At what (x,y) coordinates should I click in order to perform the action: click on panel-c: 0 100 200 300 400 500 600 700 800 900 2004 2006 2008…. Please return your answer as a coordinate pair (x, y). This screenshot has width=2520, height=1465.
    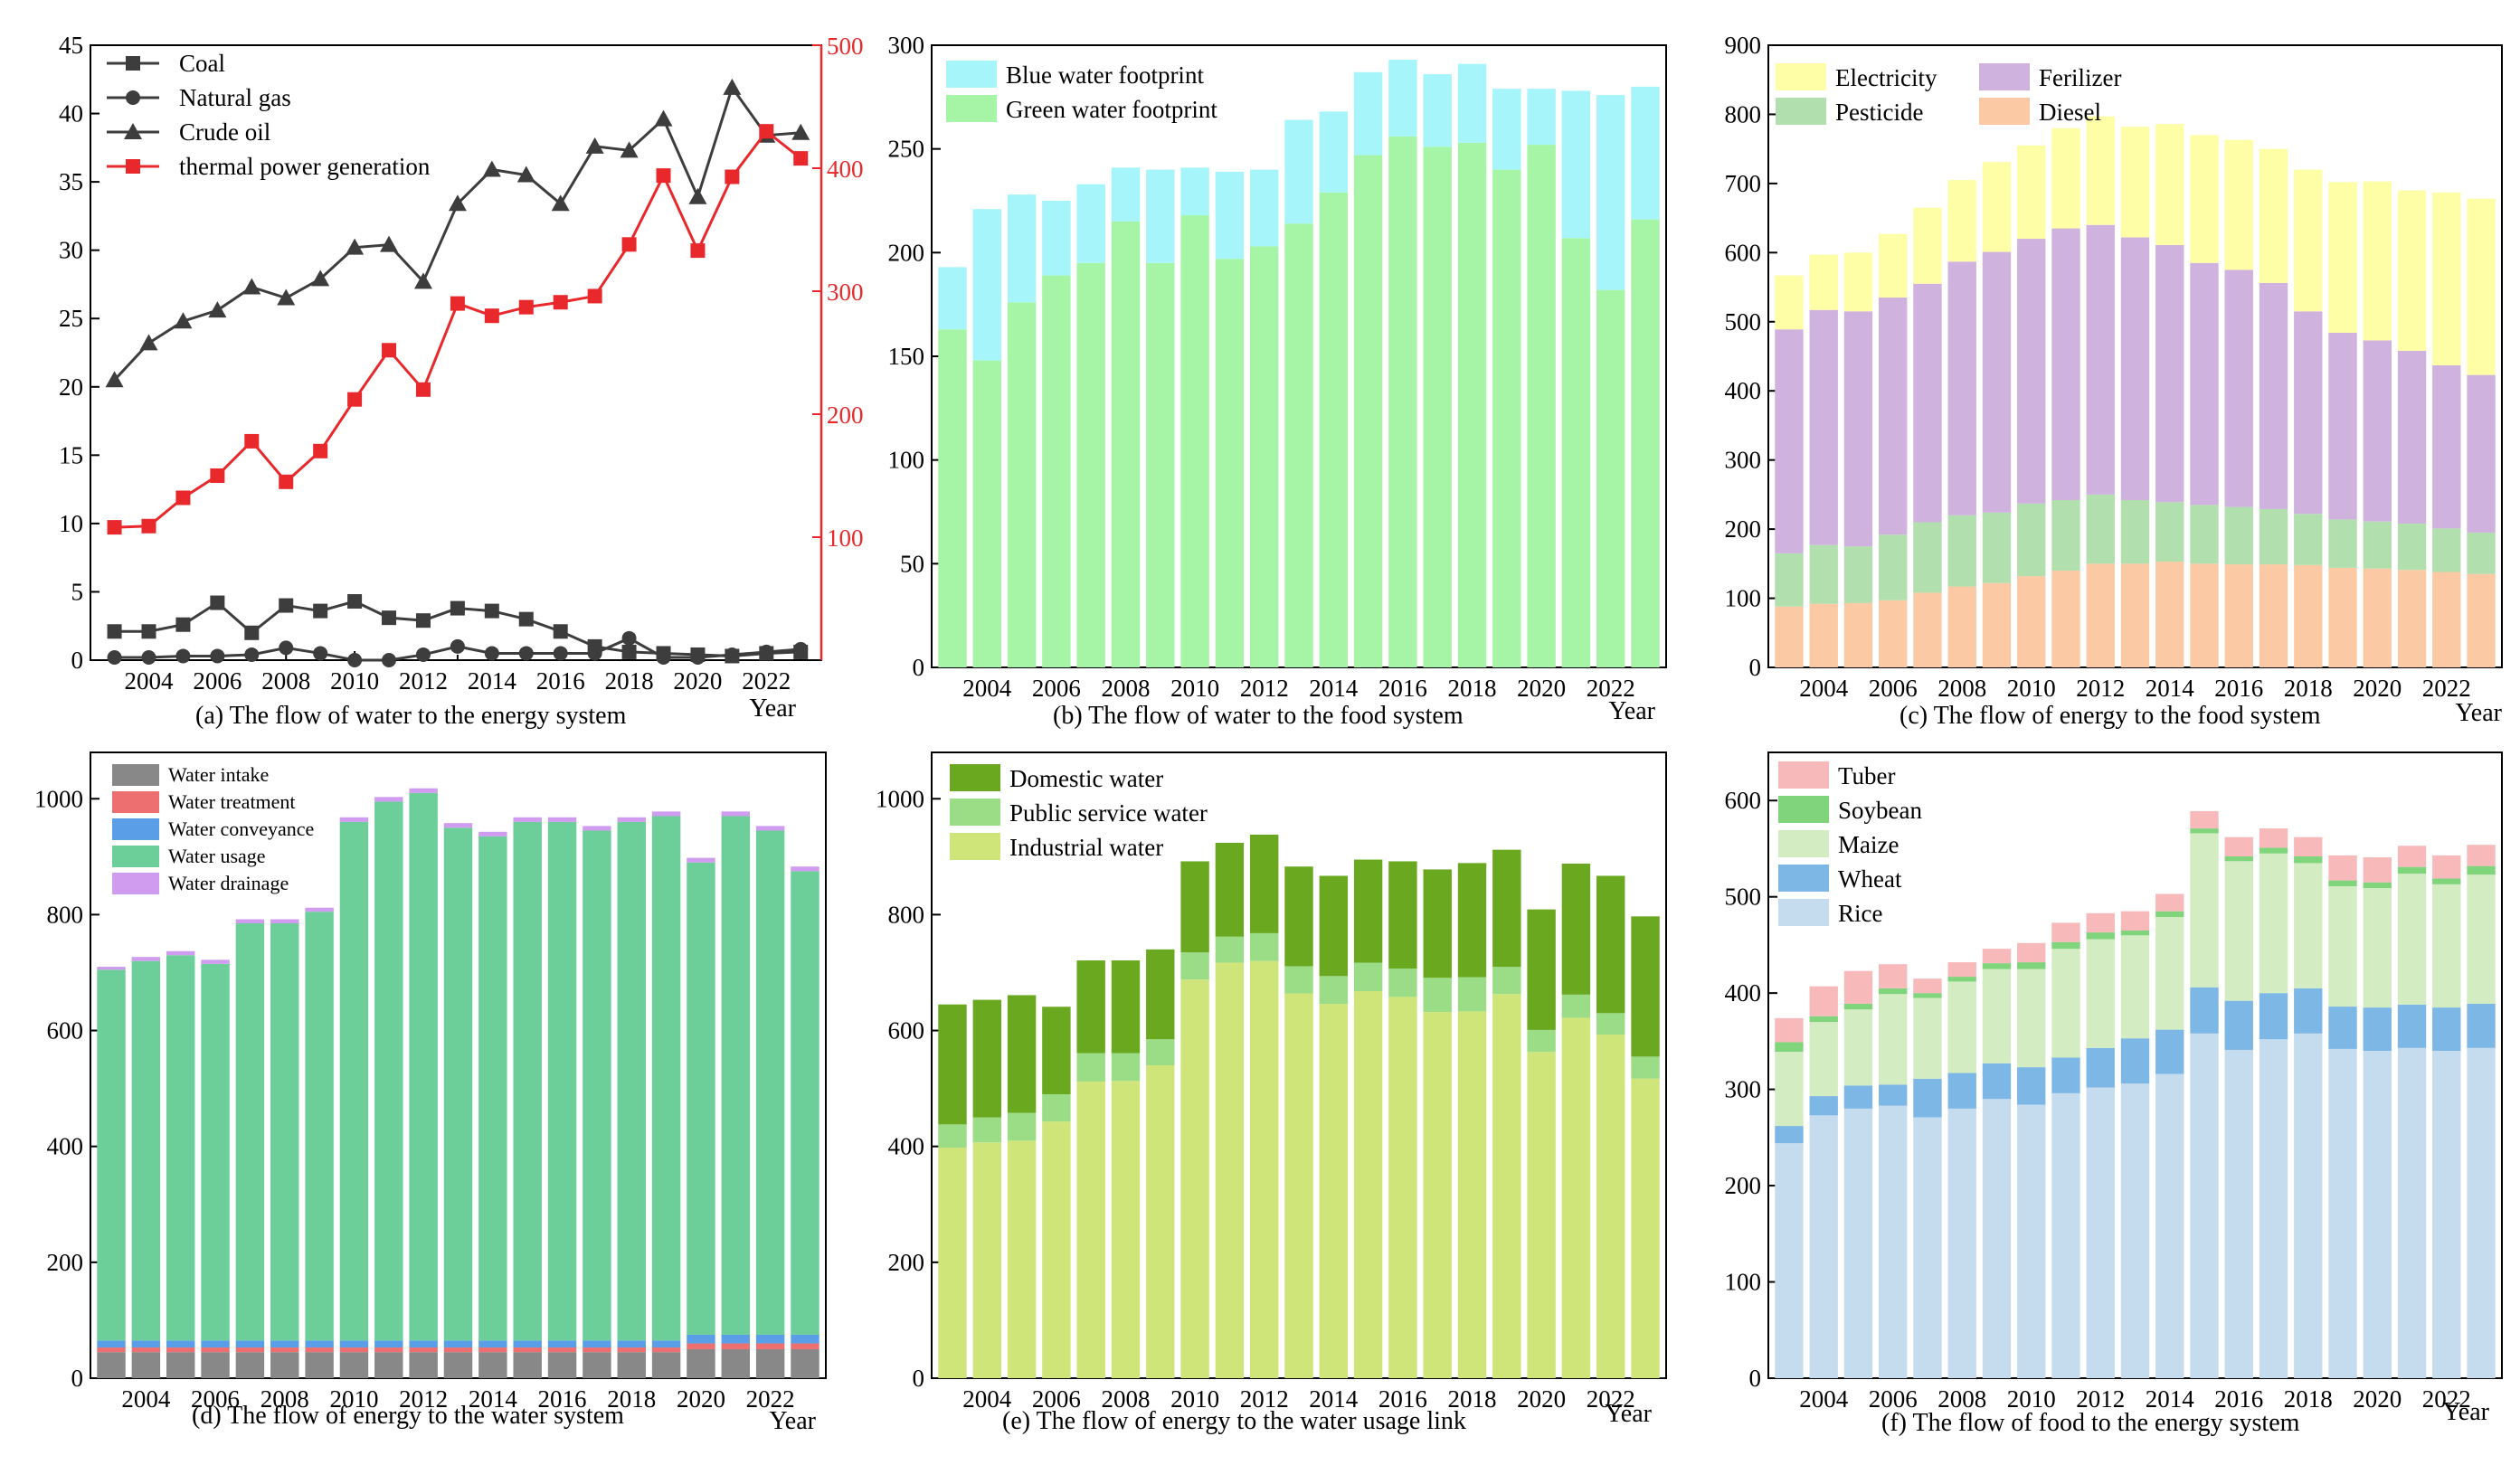
    Looking at the image, I should click on (2114, 381).